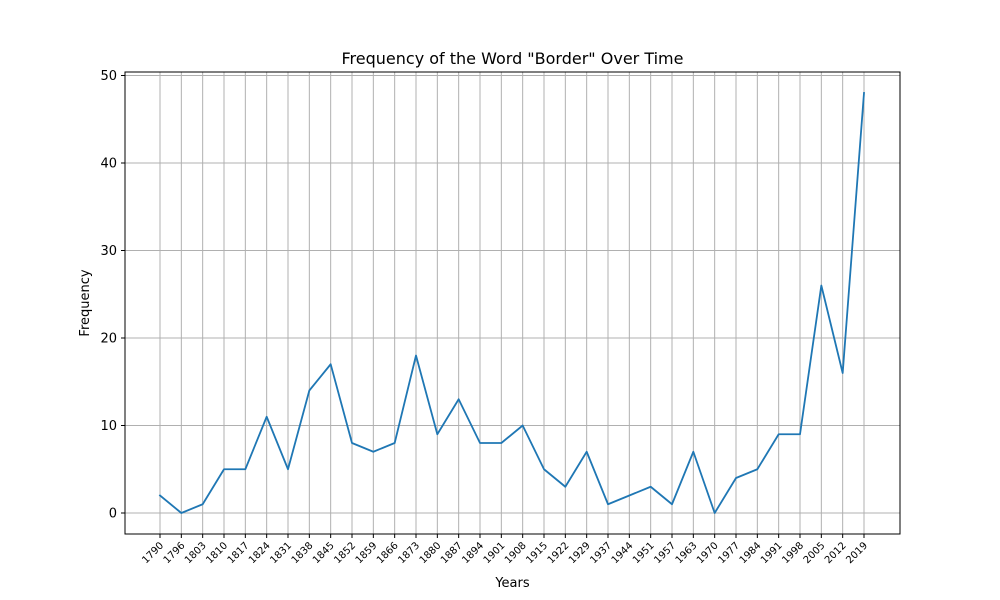 This screenshot has height=600, width=1000. Describe the element at coordinates (85, 302) in the screenshot. I see `y-axis-label: Frequency` at that location.